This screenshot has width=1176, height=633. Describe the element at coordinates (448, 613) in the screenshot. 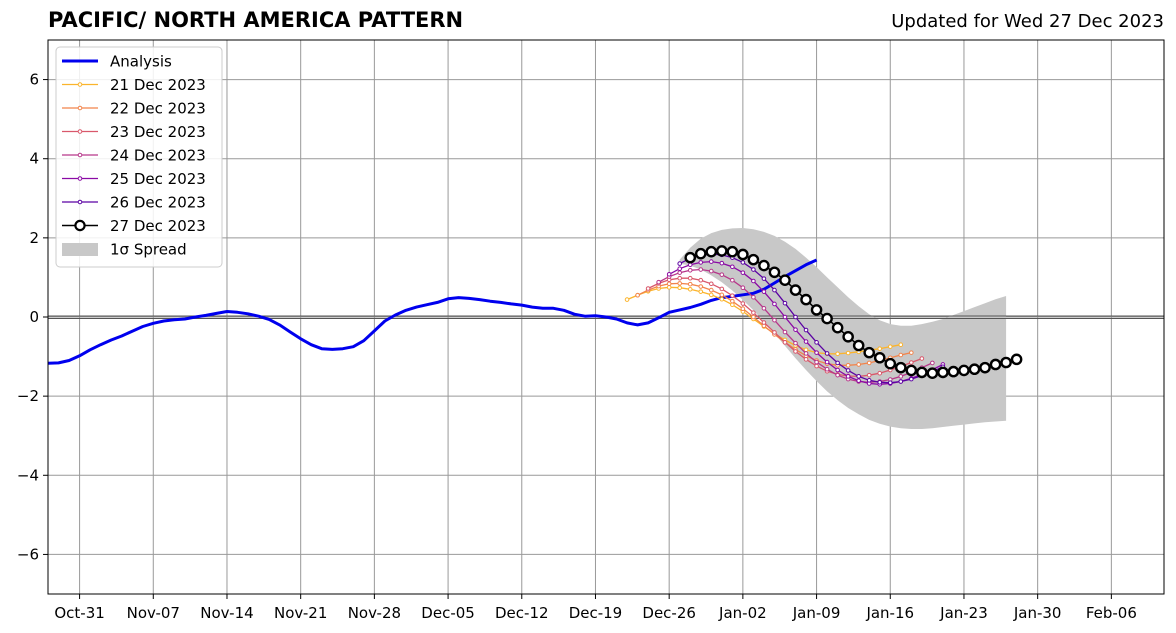

I see `x-tick-label: Dec-05` at that location.